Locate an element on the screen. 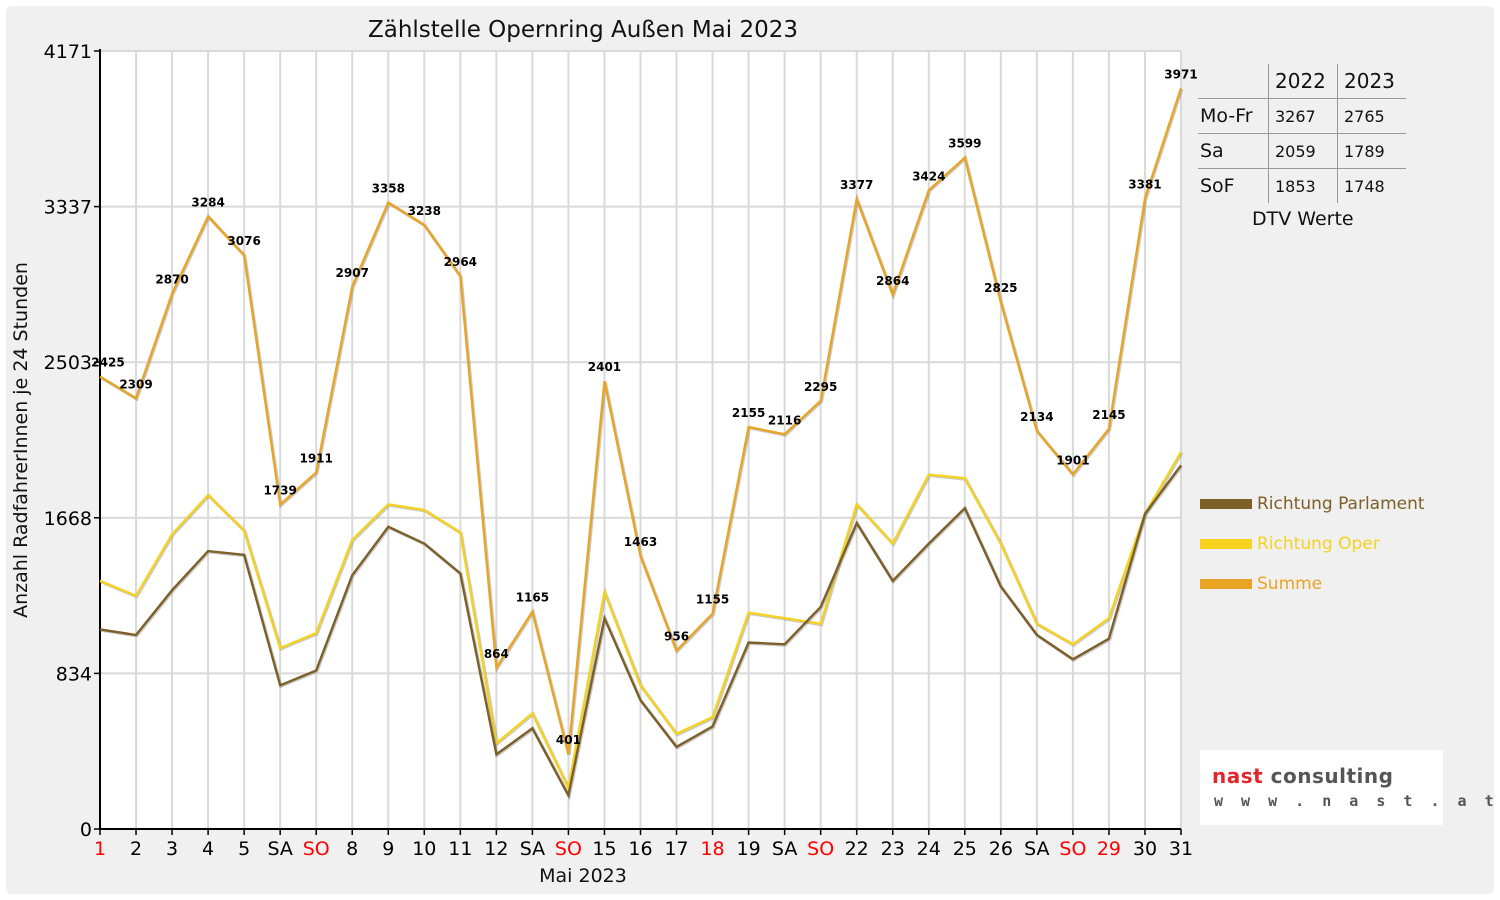  legend-swatch-oper is located at coordinates (1226, 544).